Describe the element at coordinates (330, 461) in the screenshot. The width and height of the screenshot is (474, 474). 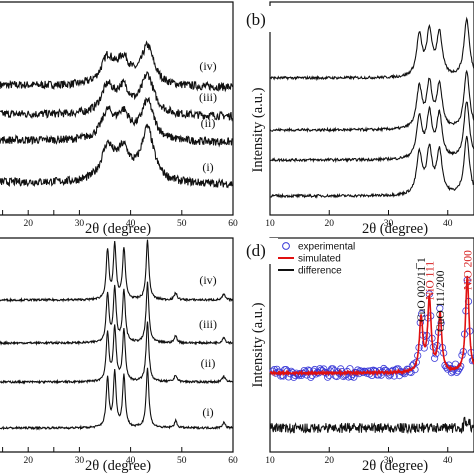
I see `panel-d-x-tick-label: 20` at that location.